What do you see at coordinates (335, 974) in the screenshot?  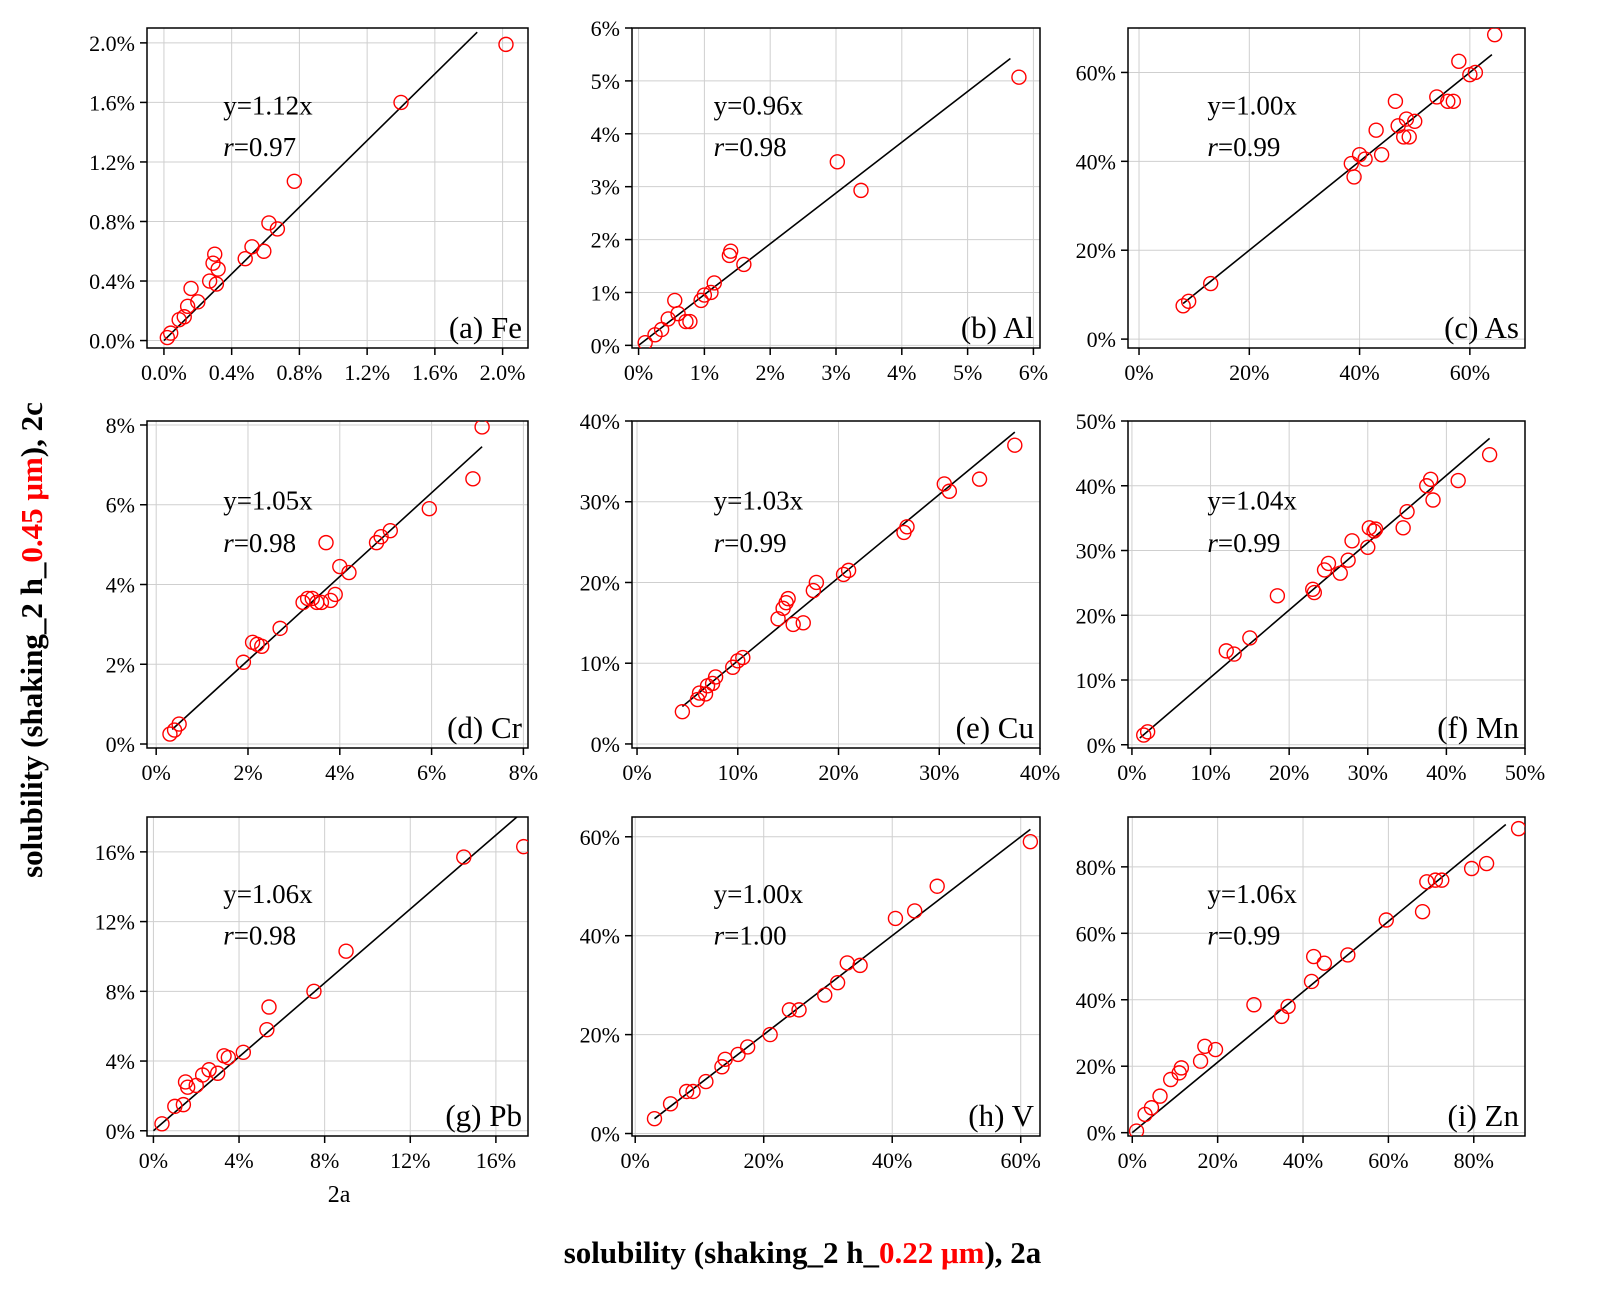 I see `fit-line` at bounding box center [335, 974].